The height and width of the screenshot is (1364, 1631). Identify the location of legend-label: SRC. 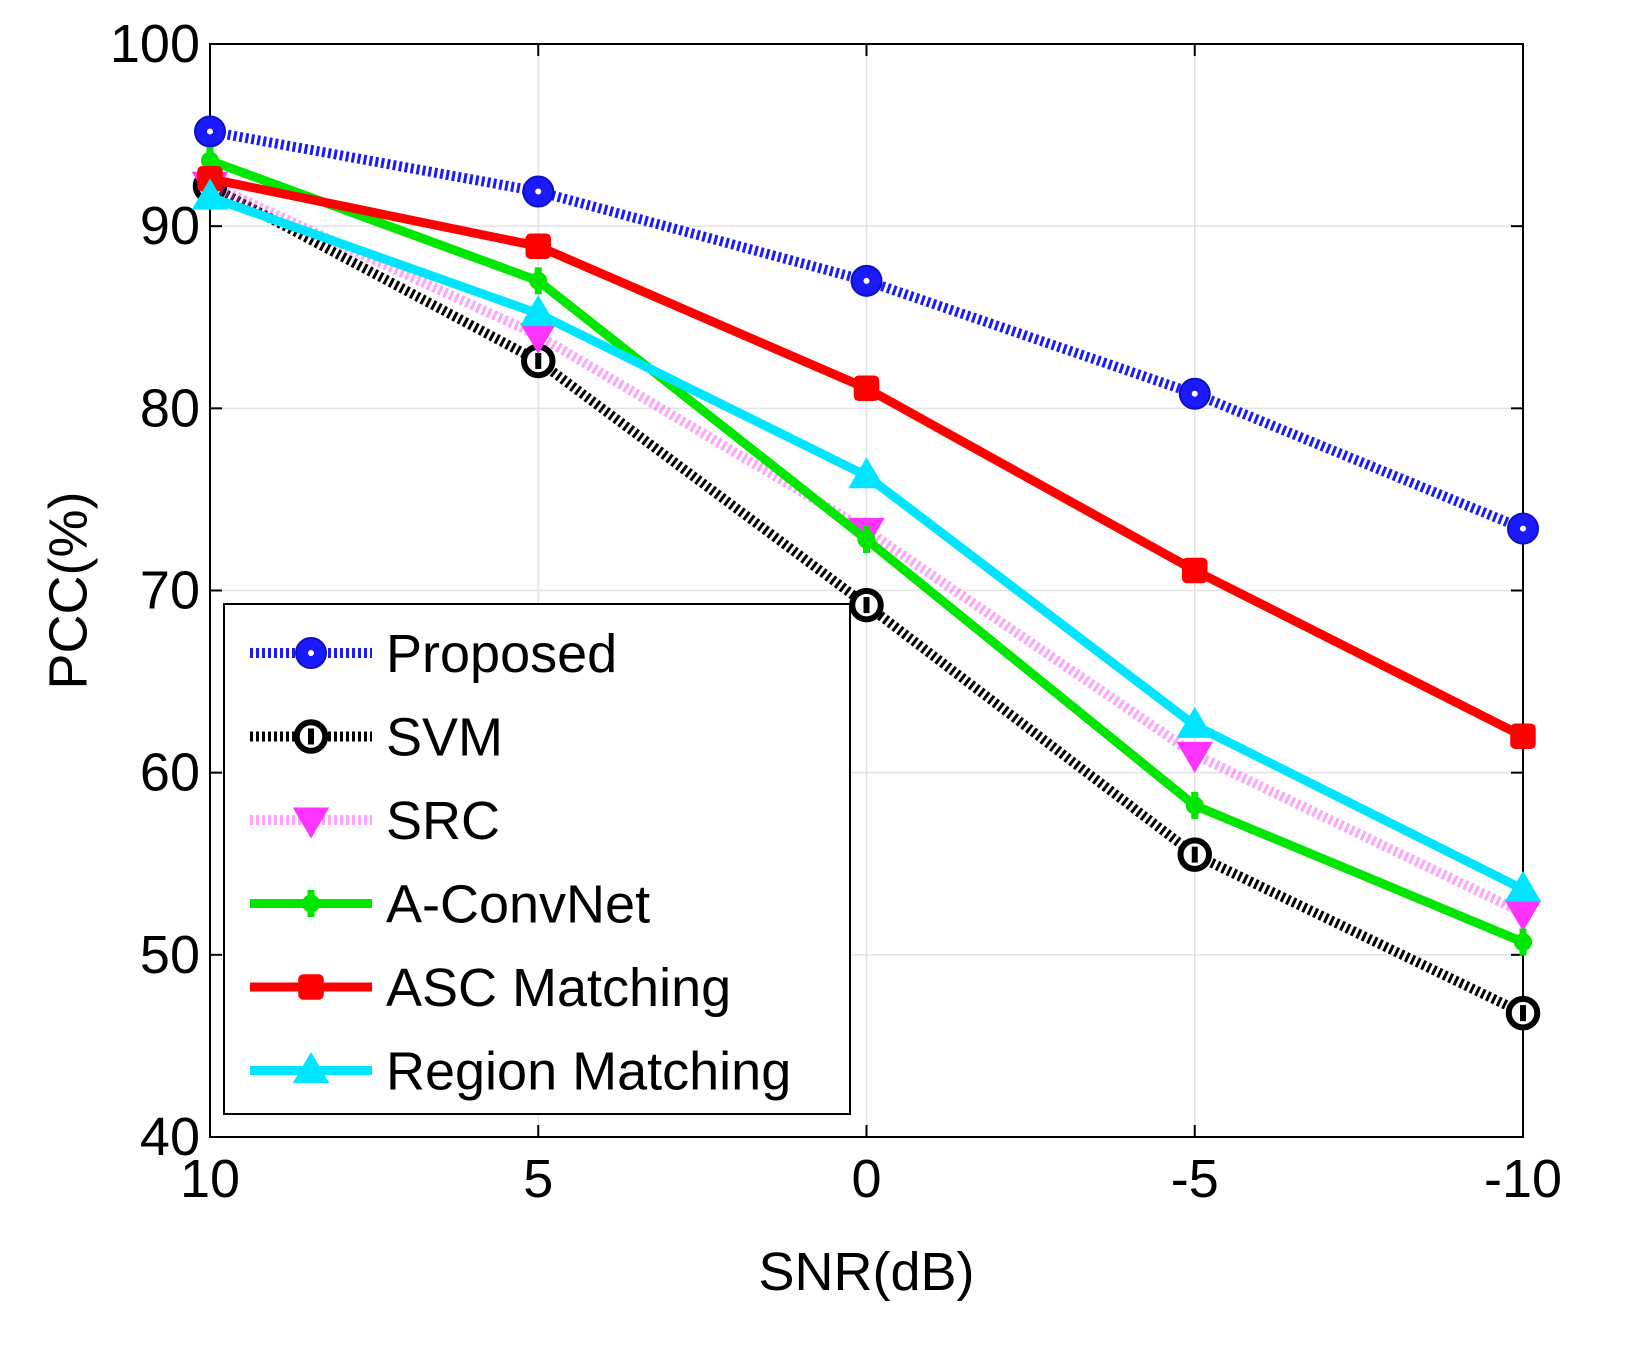
(443, 821).